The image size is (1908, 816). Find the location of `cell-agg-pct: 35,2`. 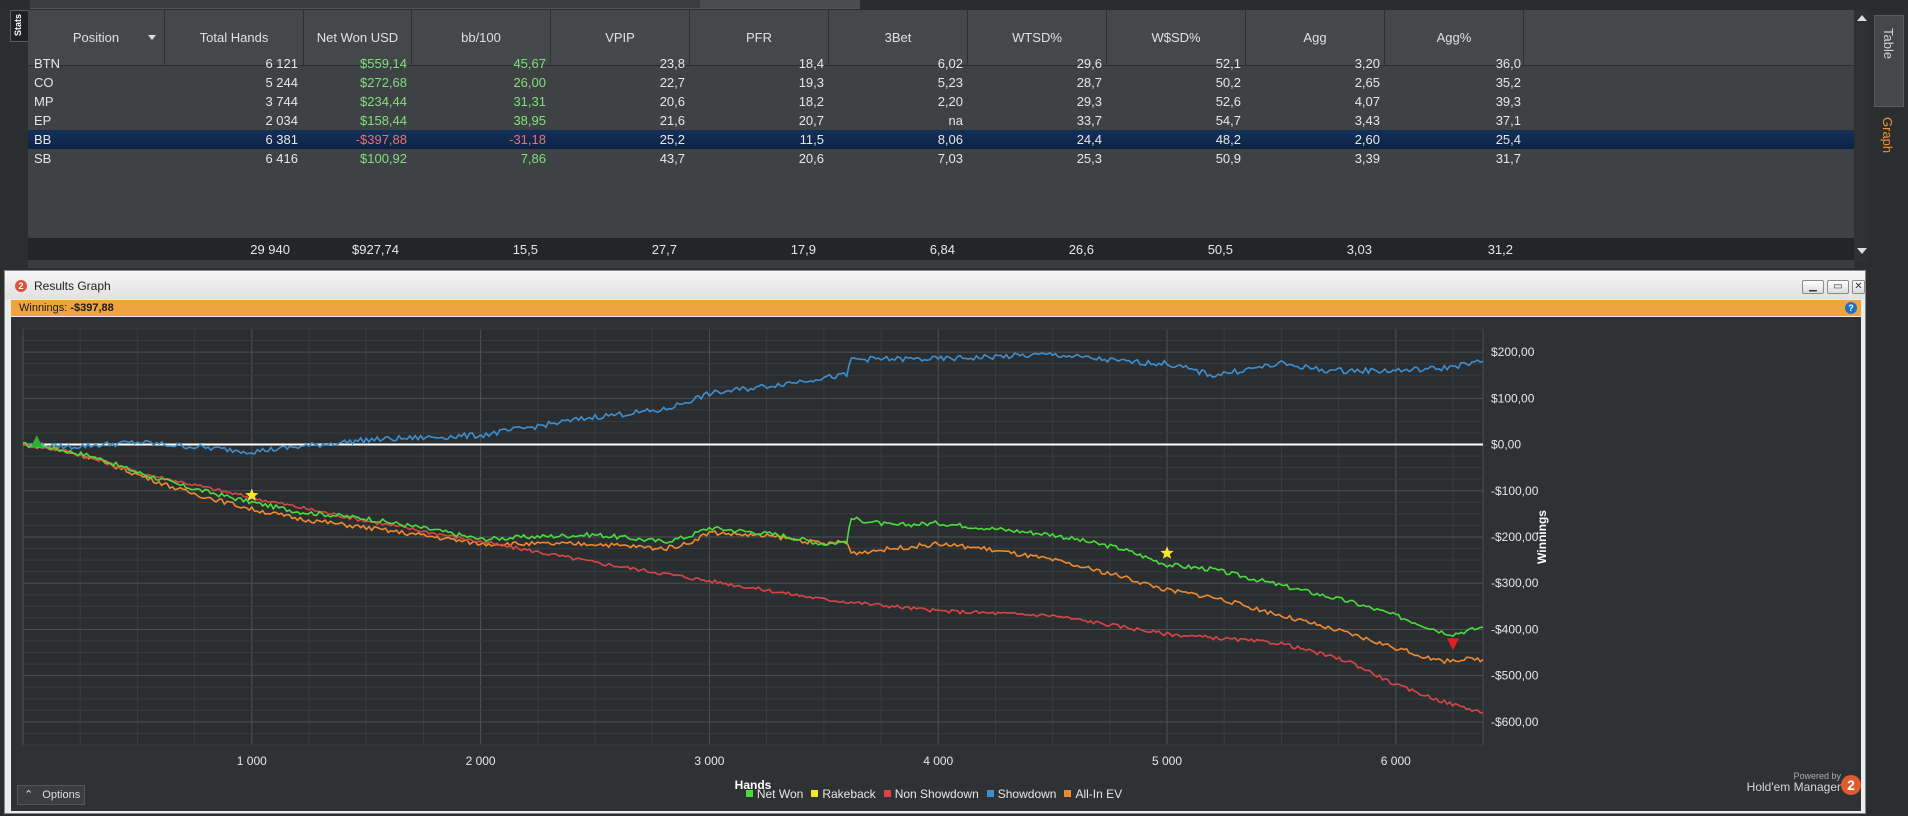

cell-agg-pct: 35,2 is located at coordinates (1508, 82).